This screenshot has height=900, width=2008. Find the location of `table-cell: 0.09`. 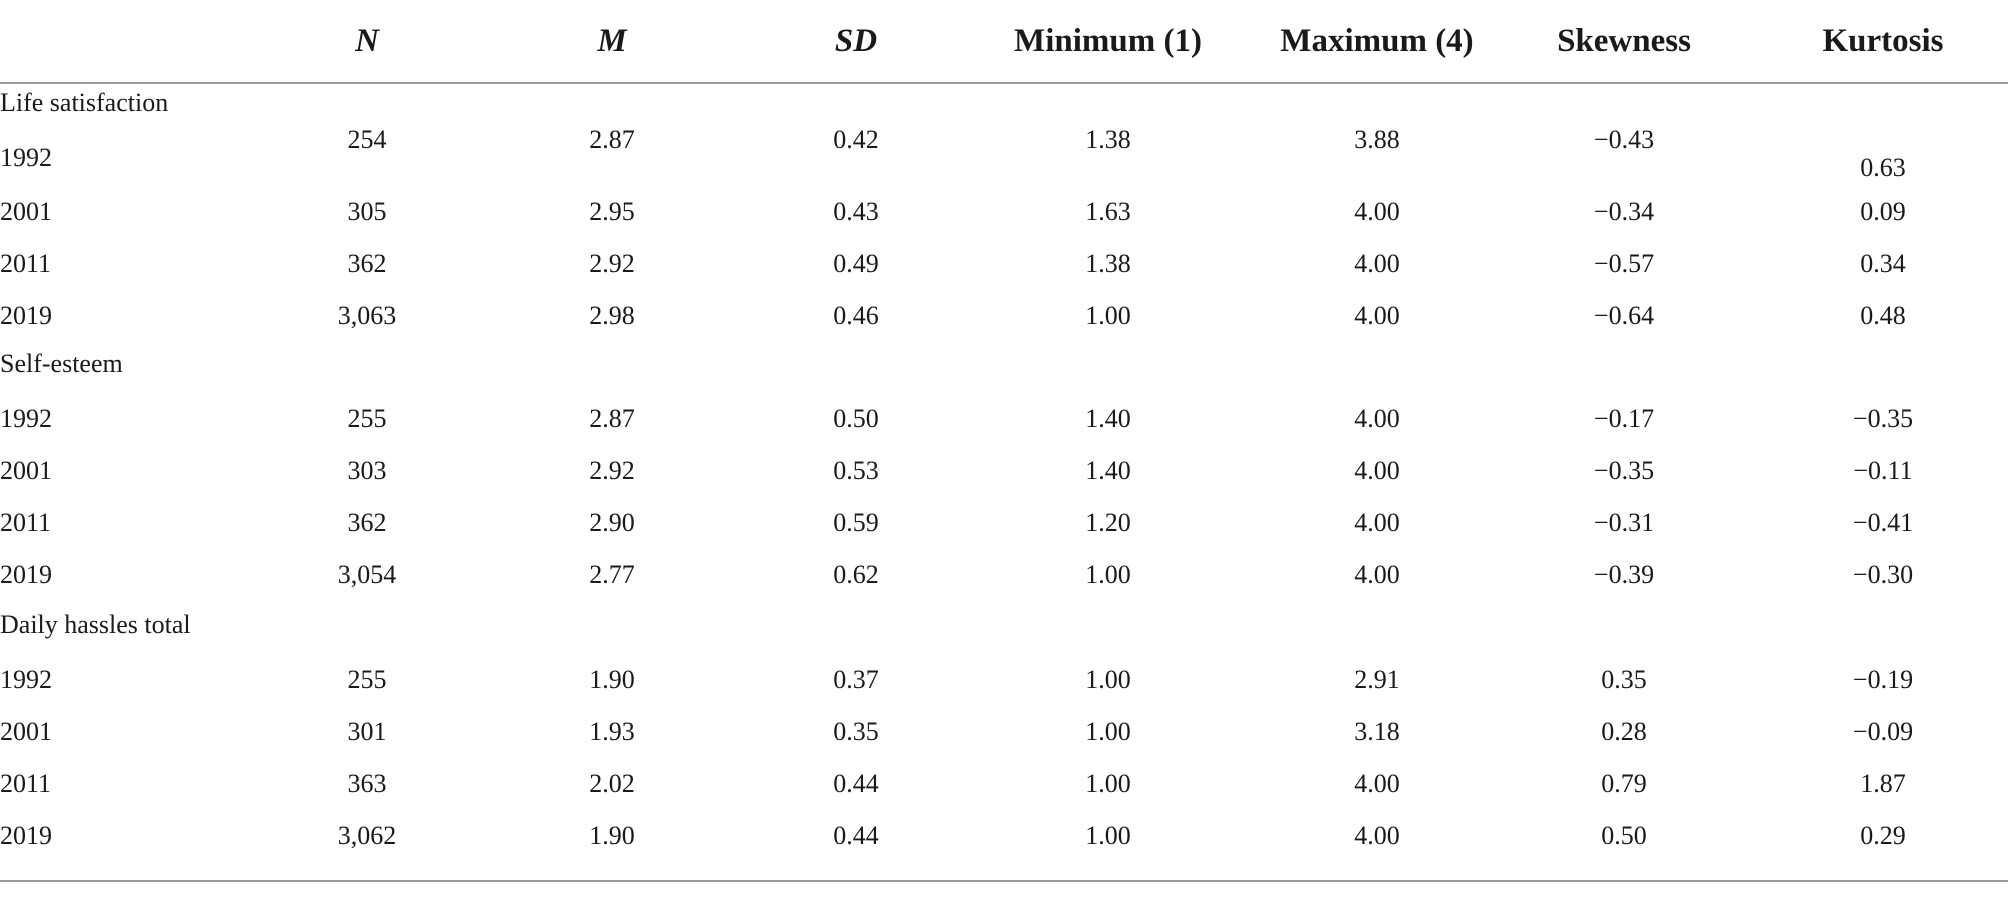

table-cell: 0.09 is located at coordinates (1883, 211).